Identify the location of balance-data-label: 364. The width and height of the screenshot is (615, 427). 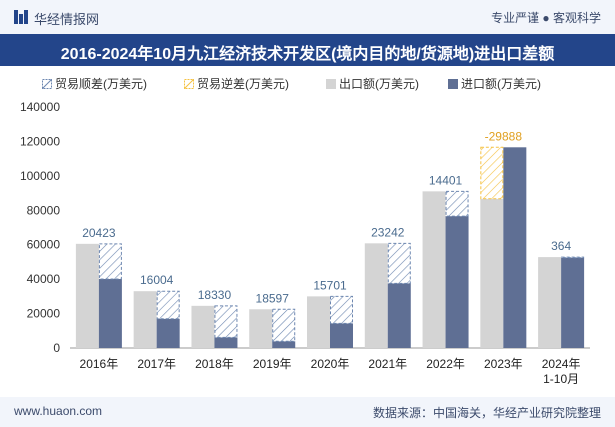
(561, 246).